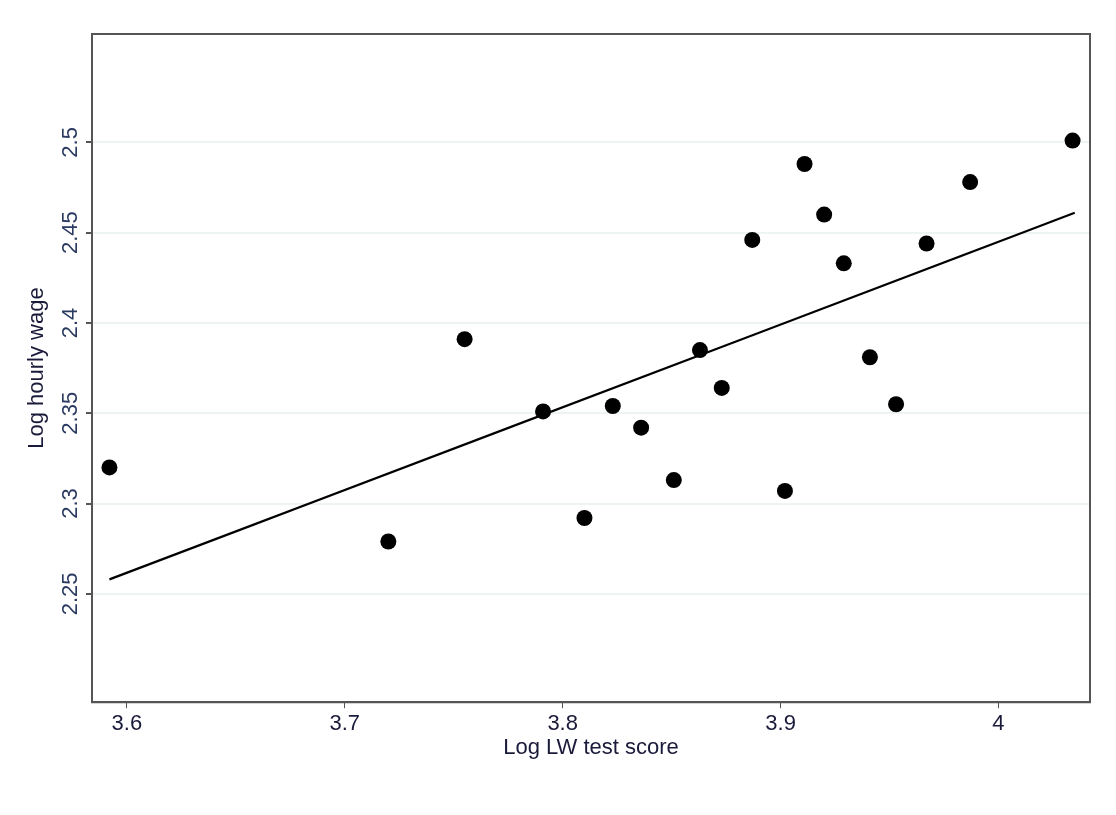 Image resolution: width=1116 pixels, height=815 pixels. What do you see at coordinates (70, 594) in the screenshot?
I see `y-tick-label: 2.25` at bounding box center [70, 594].